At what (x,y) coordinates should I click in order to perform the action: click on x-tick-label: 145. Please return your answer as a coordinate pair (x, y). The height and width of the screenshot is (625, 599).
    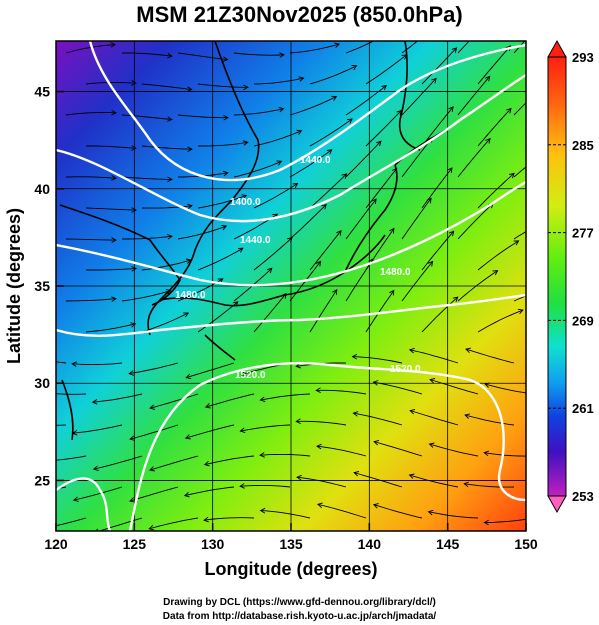
    Looking at the image, I should click on (448, 544).